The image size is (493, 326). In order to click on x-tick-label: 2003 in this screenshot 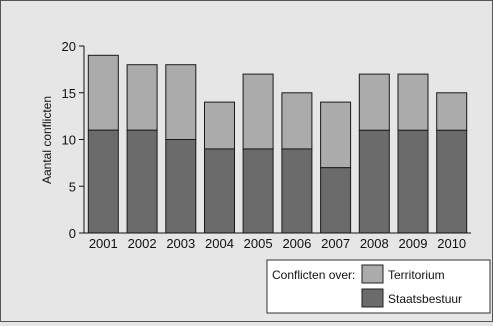, I will do `click(180, 243)`.